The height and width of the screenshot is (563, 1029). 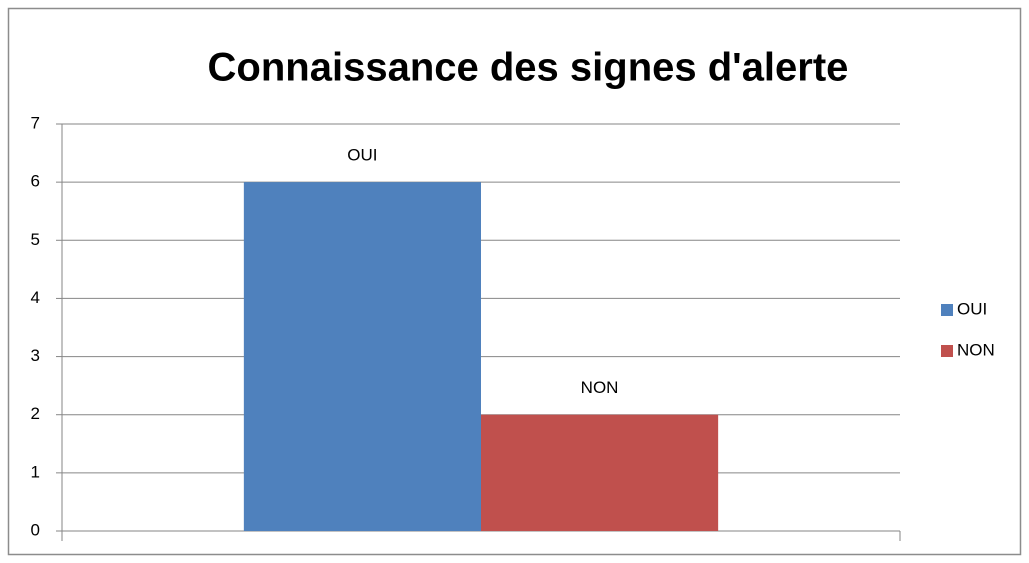 I want to click on y-tick-label: 5, so click(x=35, y=239).